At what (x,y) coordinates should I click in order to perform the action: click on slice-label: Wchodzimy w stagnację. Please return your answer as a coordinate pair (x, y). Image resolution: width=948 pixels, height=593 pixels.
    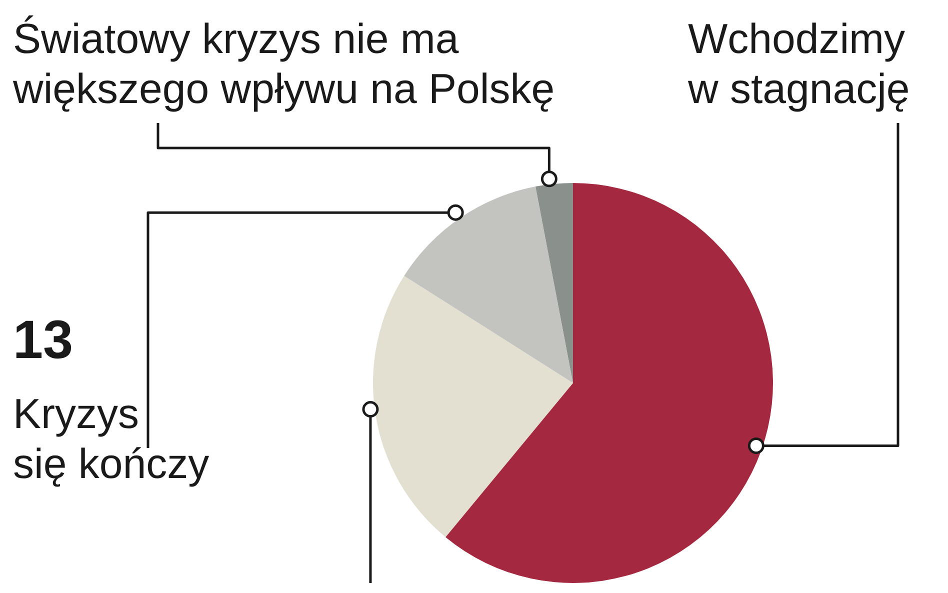
    Looking at the image, I should click on (798, 63).